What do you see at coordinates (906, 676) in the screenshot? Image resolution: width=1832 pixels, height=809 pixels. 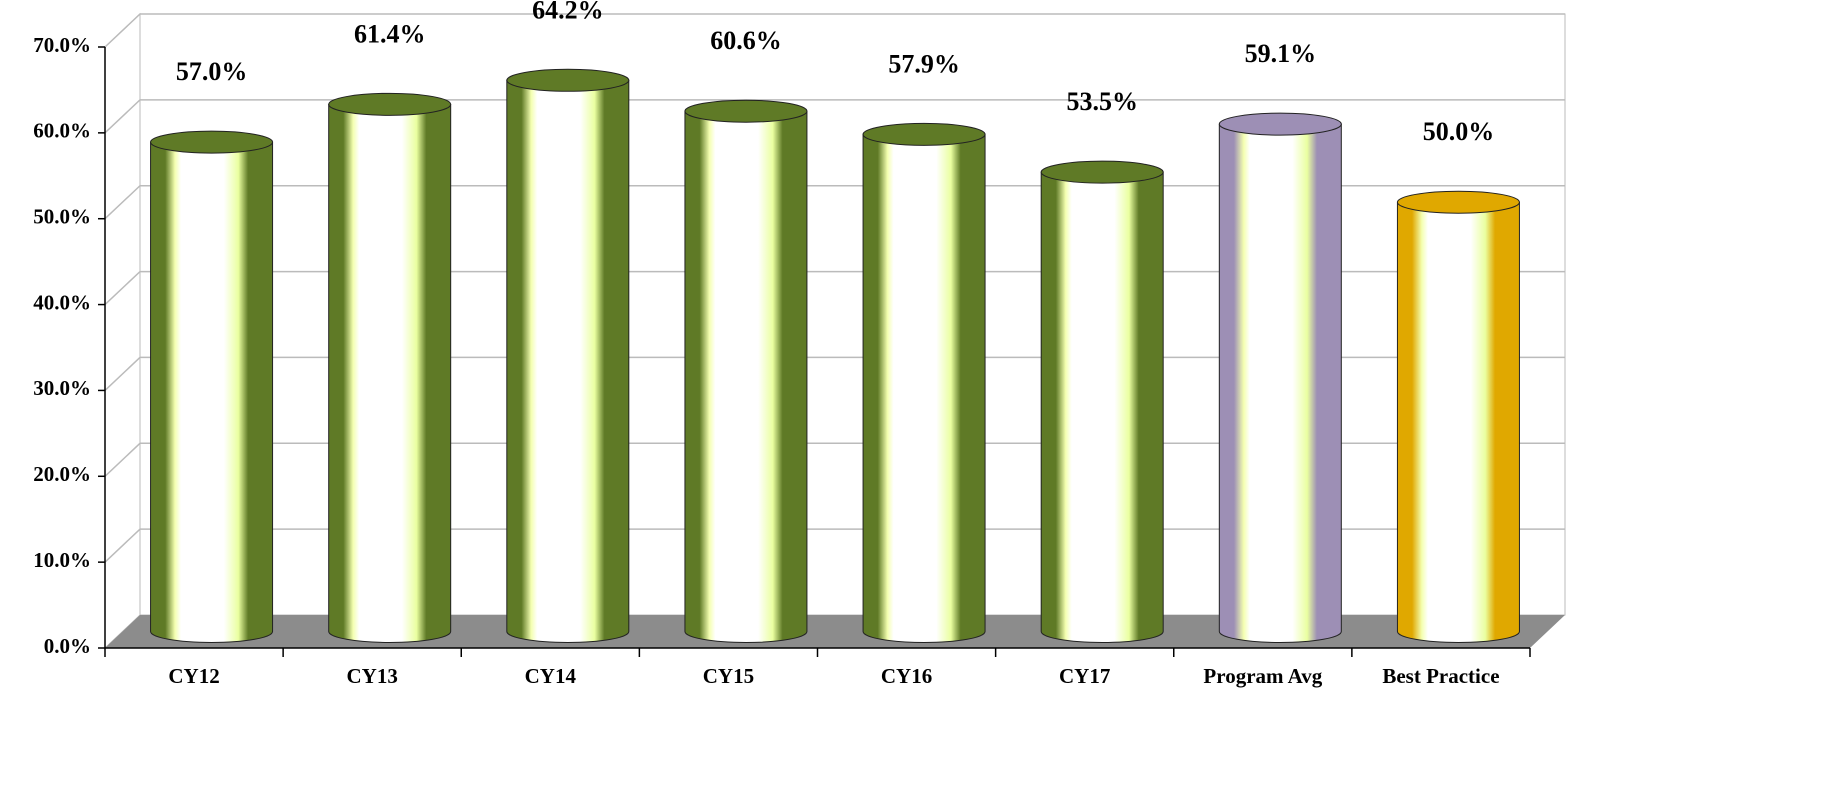 I see `x-tick-label: CY16` at bounding box center [906, 676].